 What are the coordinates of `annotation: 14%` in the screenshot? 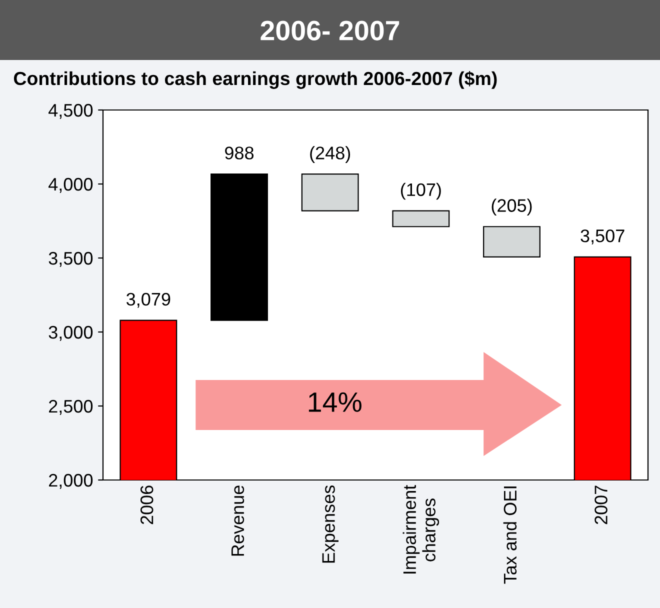 It's located at (335, 402).